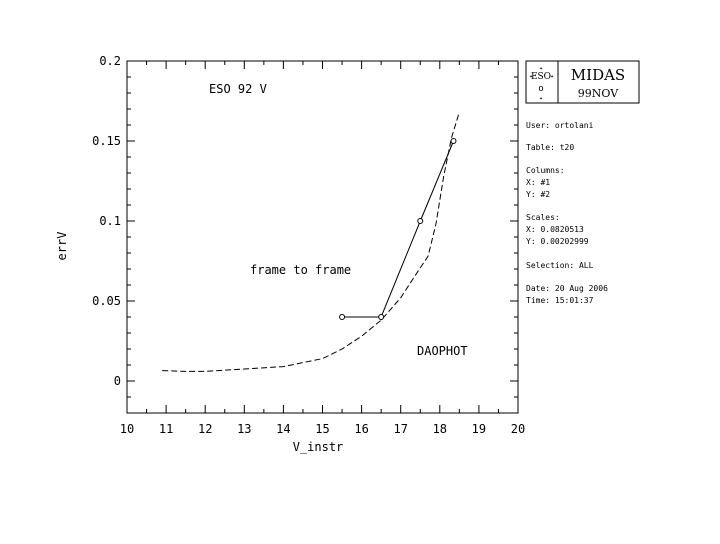  I want to click on x-tick-label: 17, so click(400, 429).